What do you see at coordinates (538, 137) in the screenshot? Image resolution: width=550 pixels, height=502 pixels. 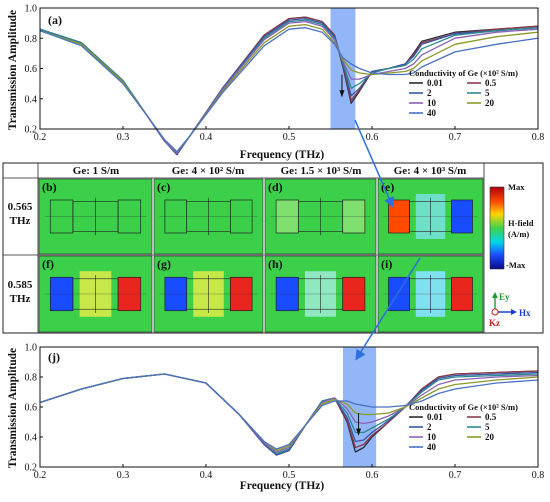 I see `chart-a-x-tick-label: 0.8` at bounding box center [538, 137].